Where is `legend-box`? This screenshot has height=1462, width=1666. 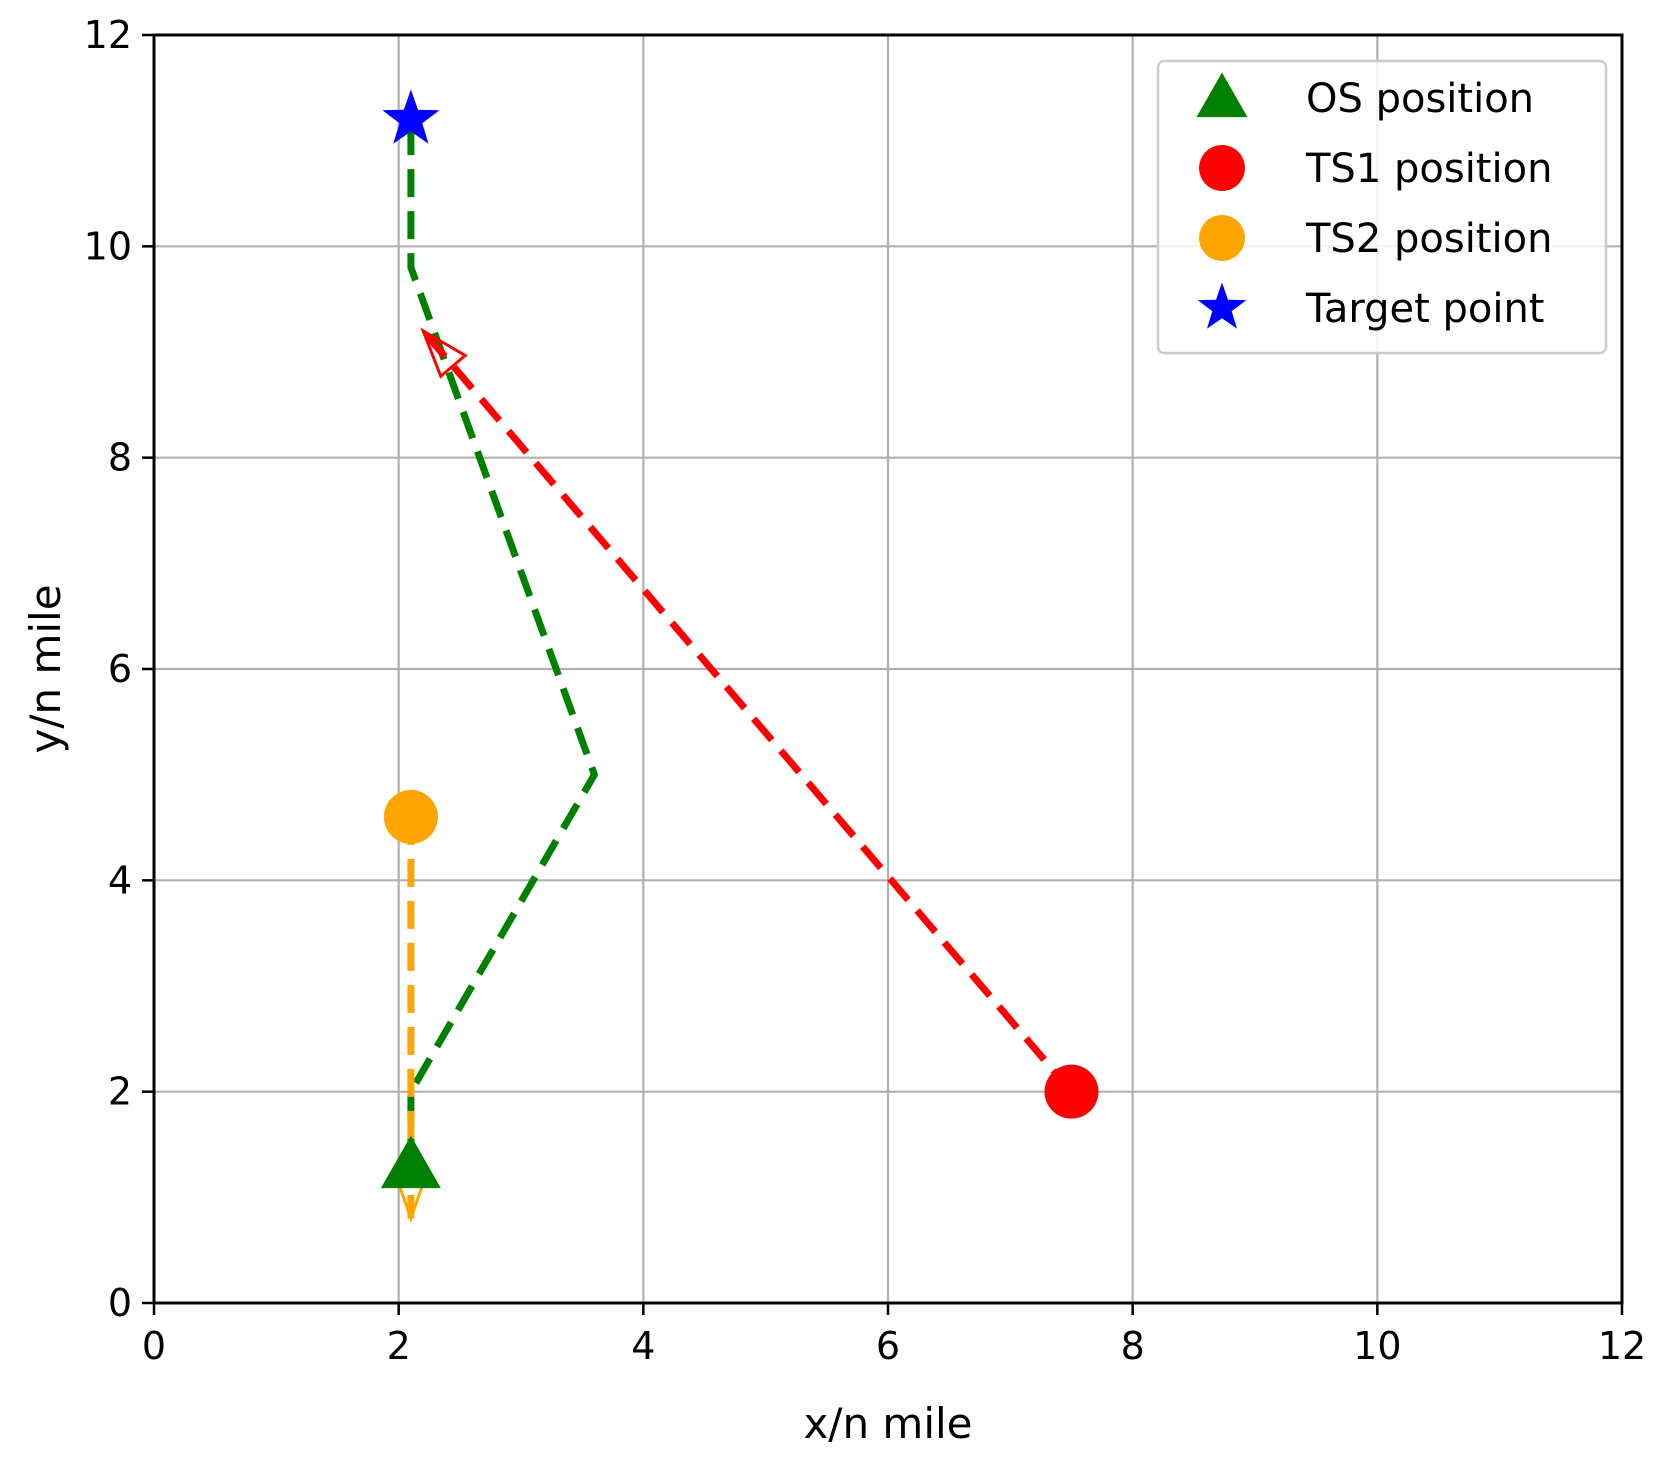
legend-box is located at coordinates (1382, 207).